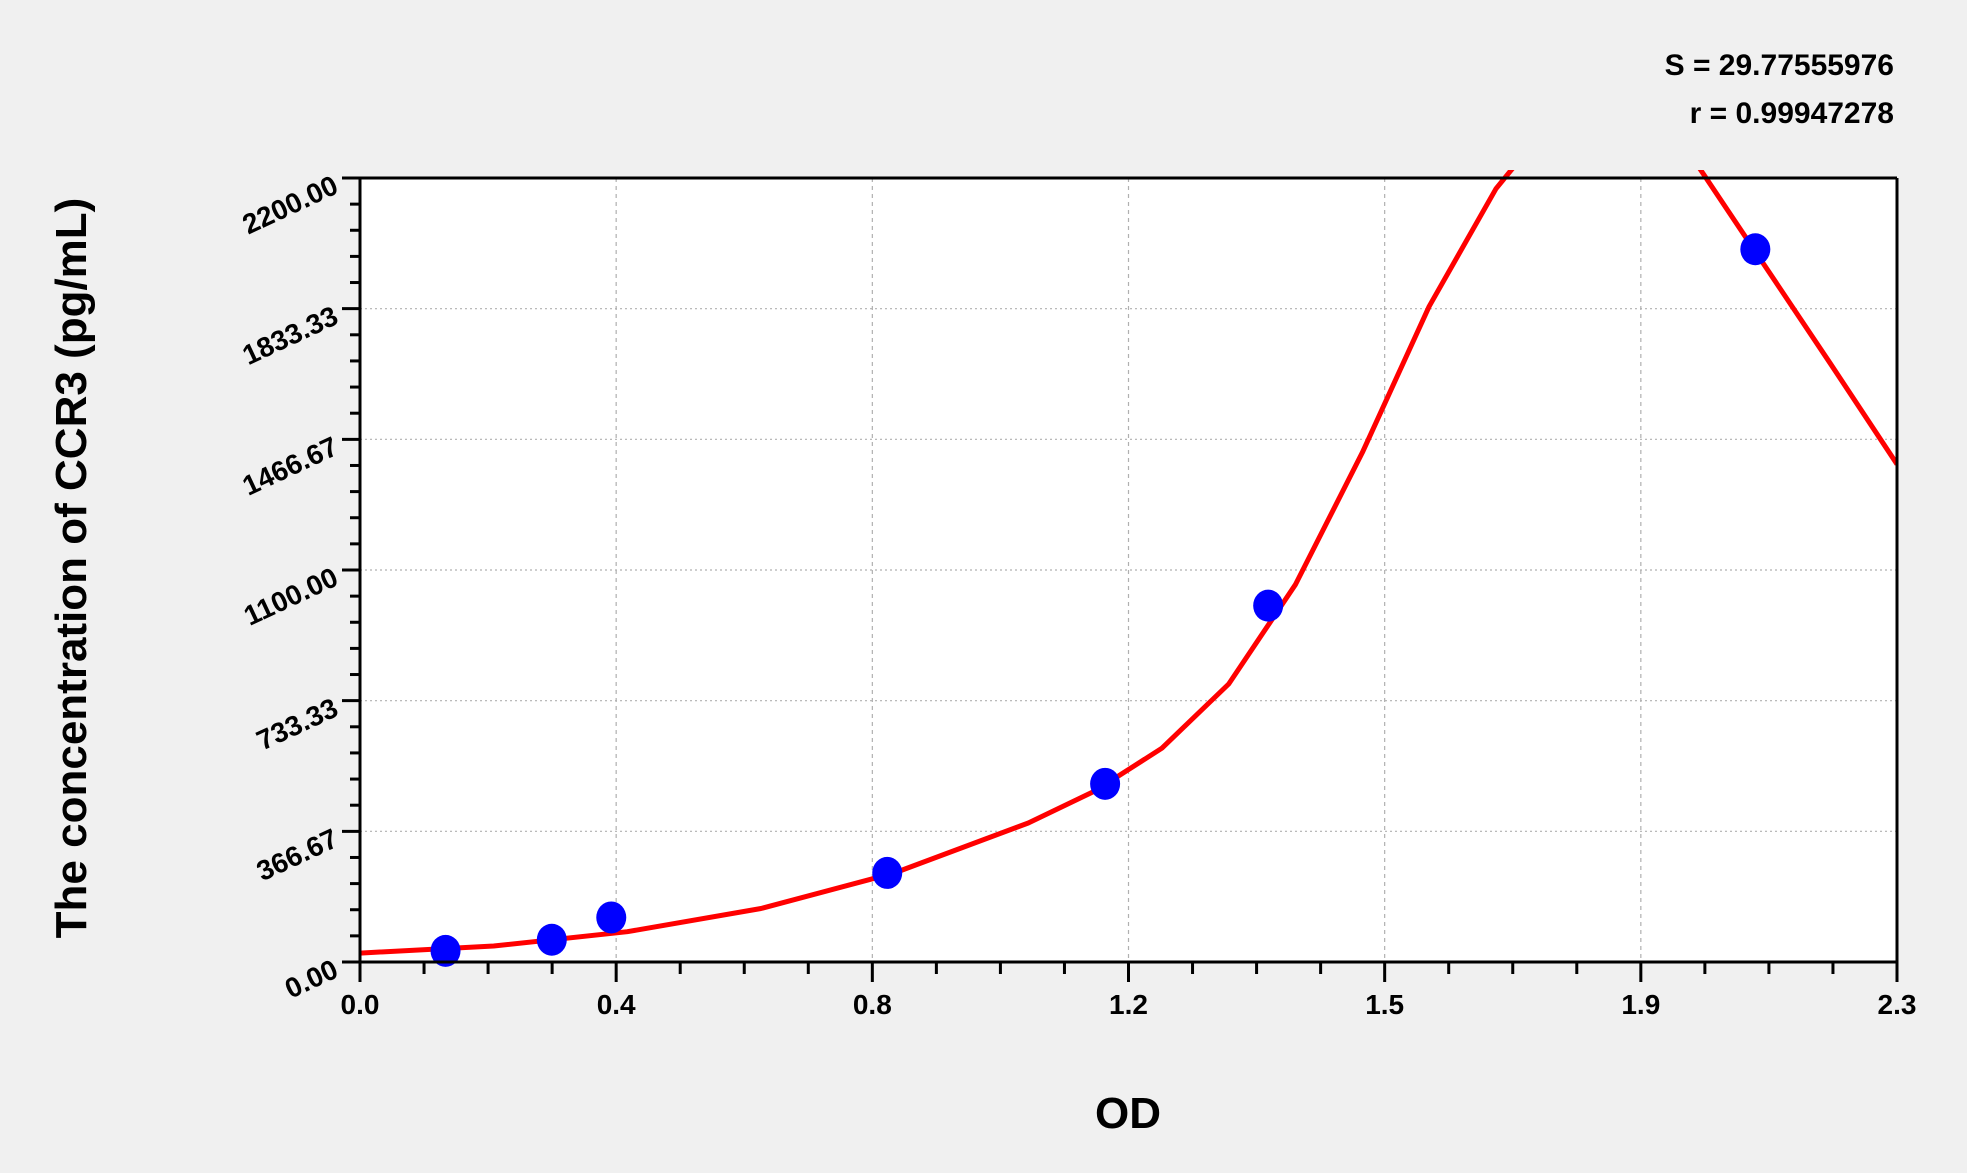 Image resolution: width=1967 pixels, height=1173 pixels. I want to click on y-tick-label: 1466.67, so click(290, 466).